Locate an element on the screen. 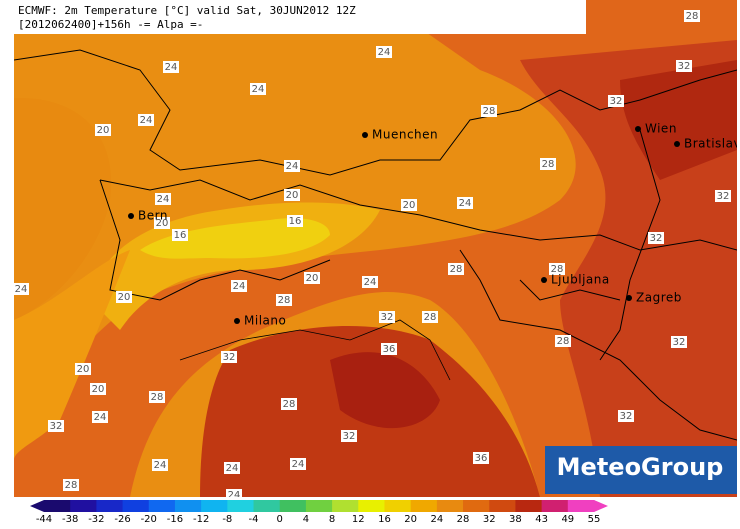 Image resolution: width=740 pixels, height=529 pixels. colorbar-label: 16 is located at coordinates (384, 519).